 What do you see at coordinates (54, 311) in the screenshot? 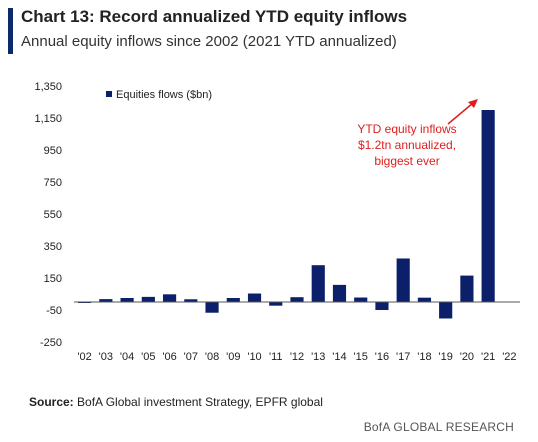
I see `y-tick-label: -50` at bounding box center [54, 311].